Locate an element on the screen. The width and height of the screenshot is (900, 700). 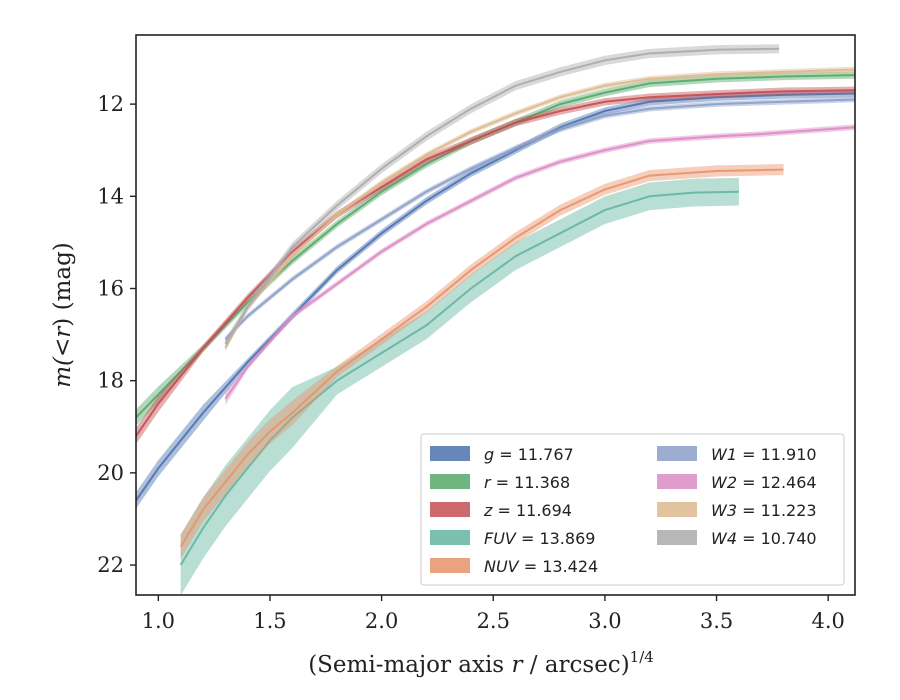
legend-label: z = 11.694 is located at coordinates (527, 510).